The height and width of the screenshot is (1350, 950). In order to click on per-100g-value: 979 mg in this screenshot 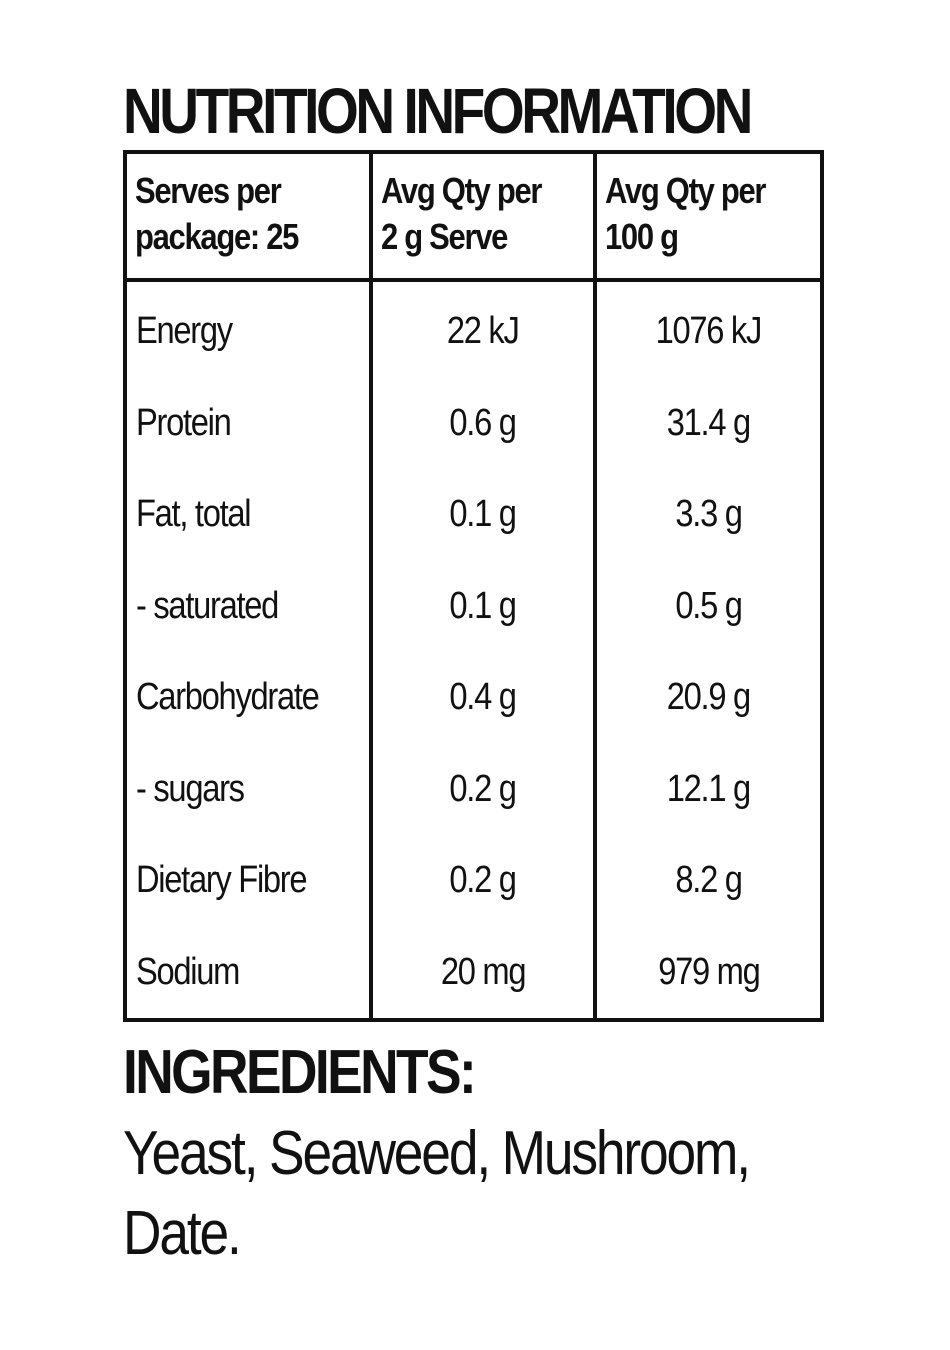, I will do `click(708, 973)`.